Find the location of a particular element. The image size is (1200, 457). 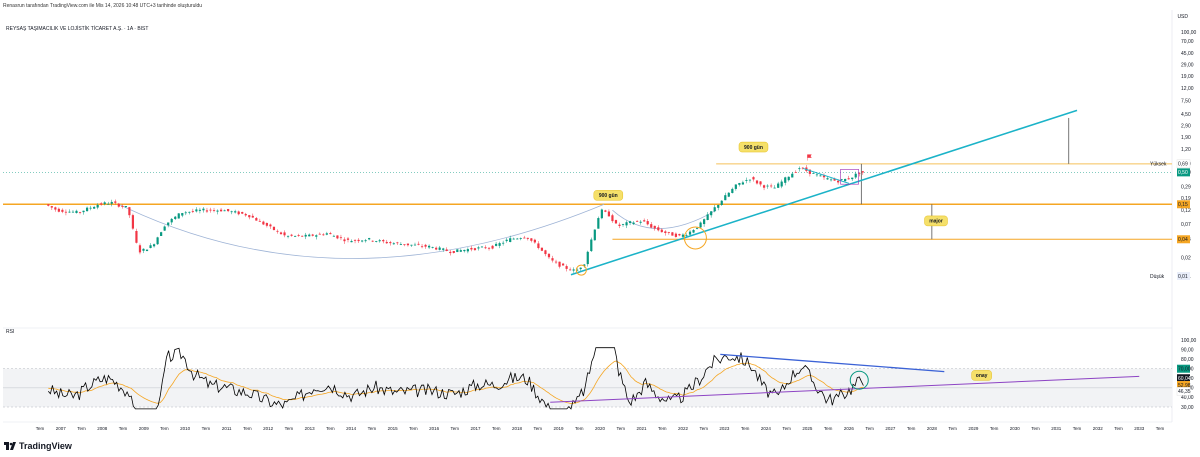

price-badge-text: 0,50 is located at coordinates (1183, 173).